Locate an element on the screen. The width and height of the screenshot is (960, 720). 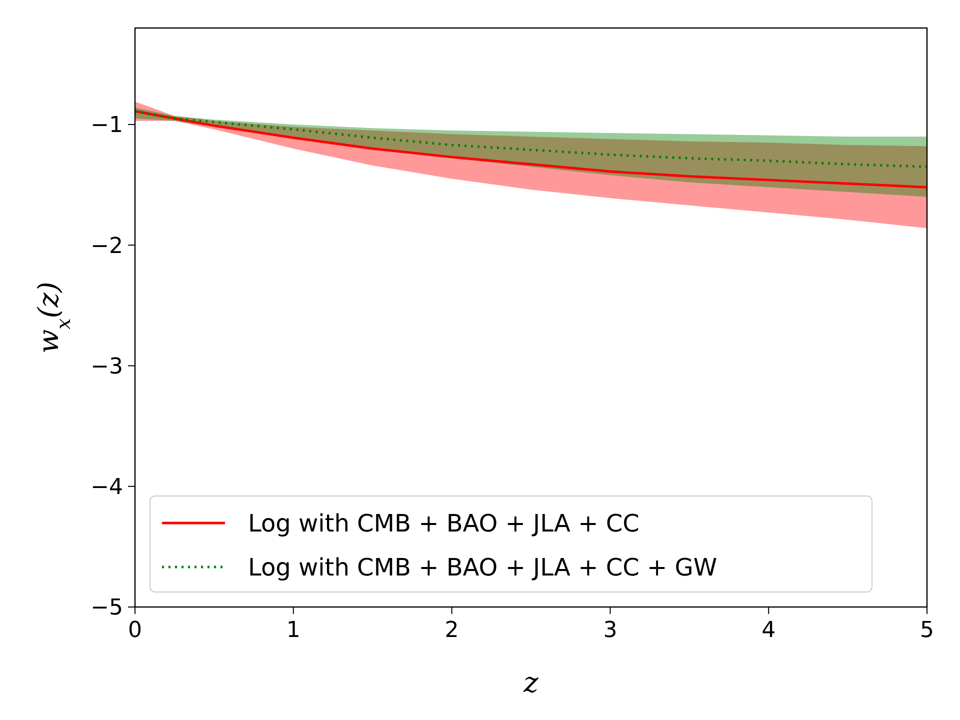
x-tick-label: 2 is located at coordinates (451, 630).